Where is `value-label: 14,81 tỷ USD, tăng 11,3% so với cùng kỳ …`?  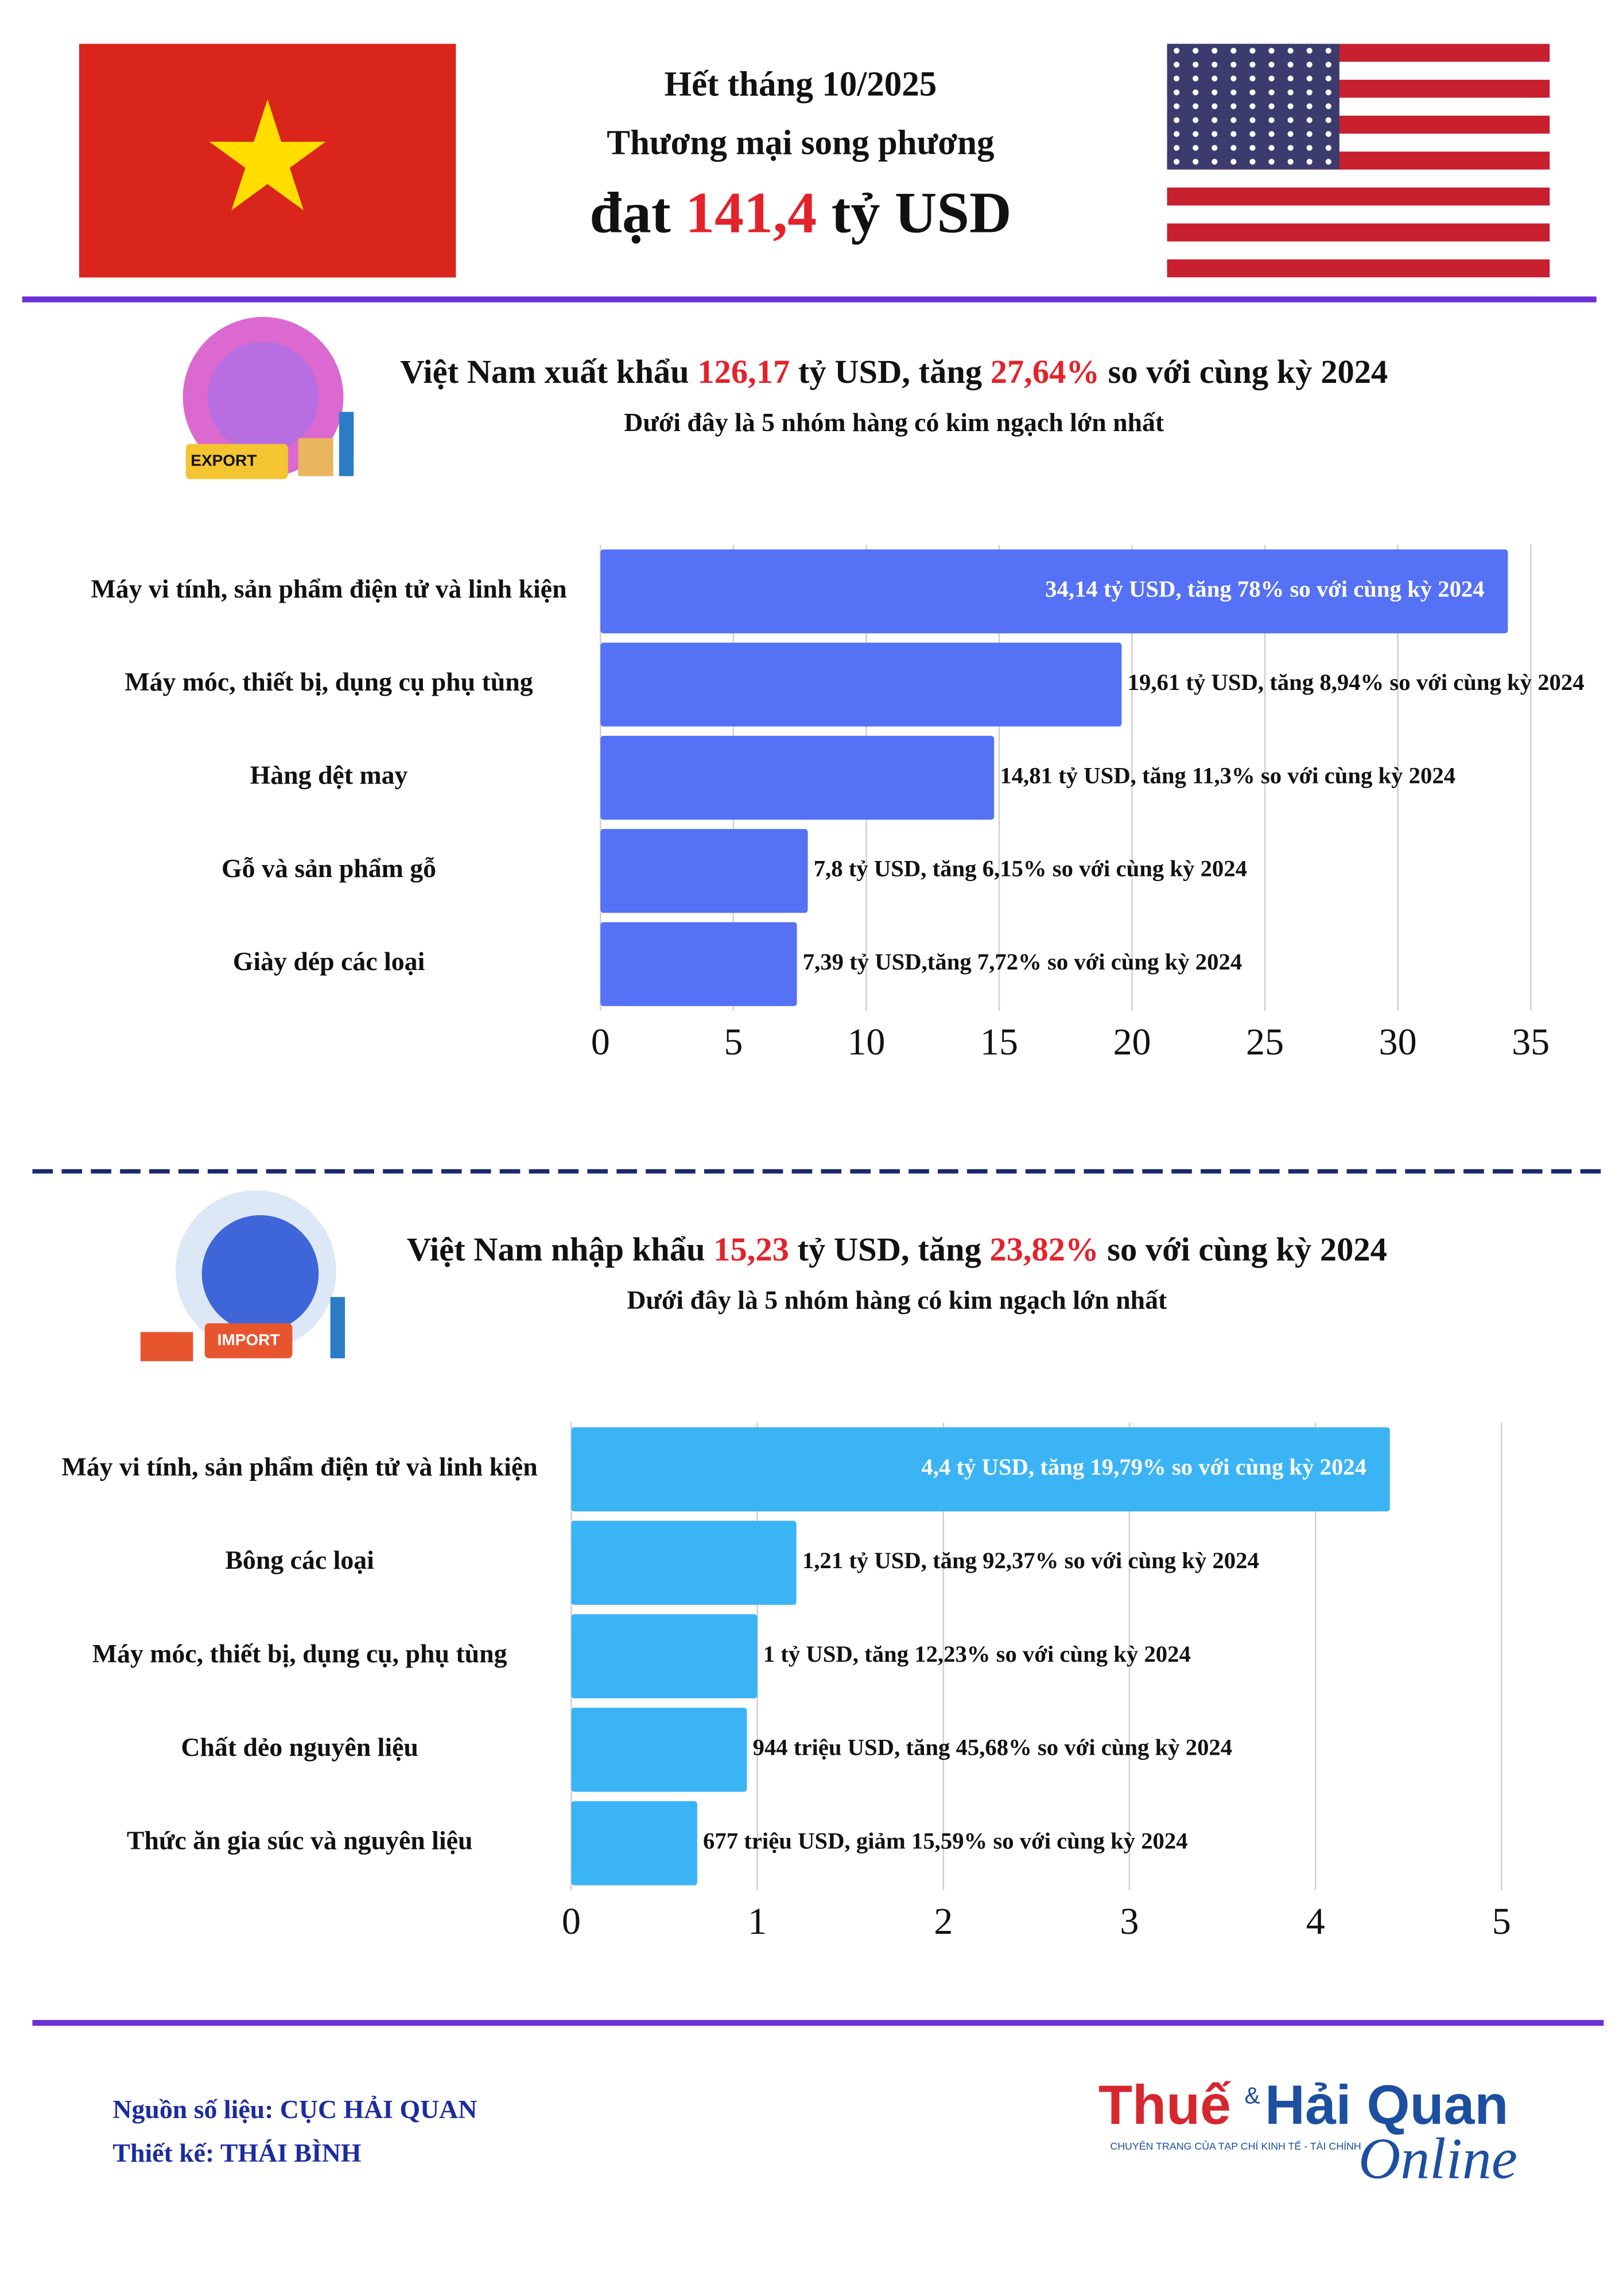 value-label: 14,81 tỷ USD, tăng 11,3% so với cùng kỳ … is located at coordinates (1227, 775).